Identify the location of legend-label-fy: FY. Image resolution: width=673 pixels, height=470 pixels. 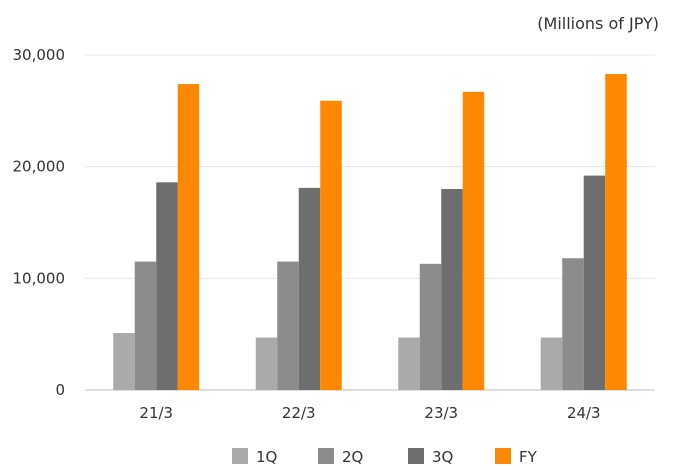
(528, 457).